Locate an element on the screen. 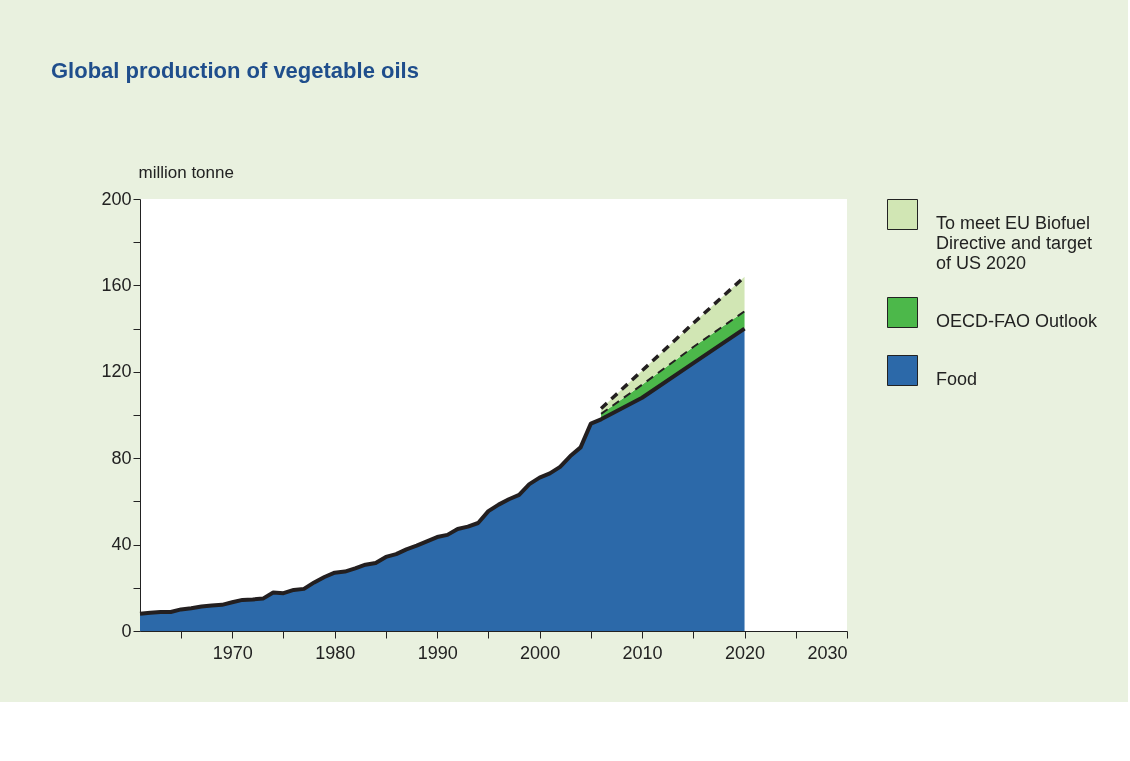 Image resolution: width=1130 pixels, height=761 pixels. y-tick-label: 40 is located at coordinates (121, 544).